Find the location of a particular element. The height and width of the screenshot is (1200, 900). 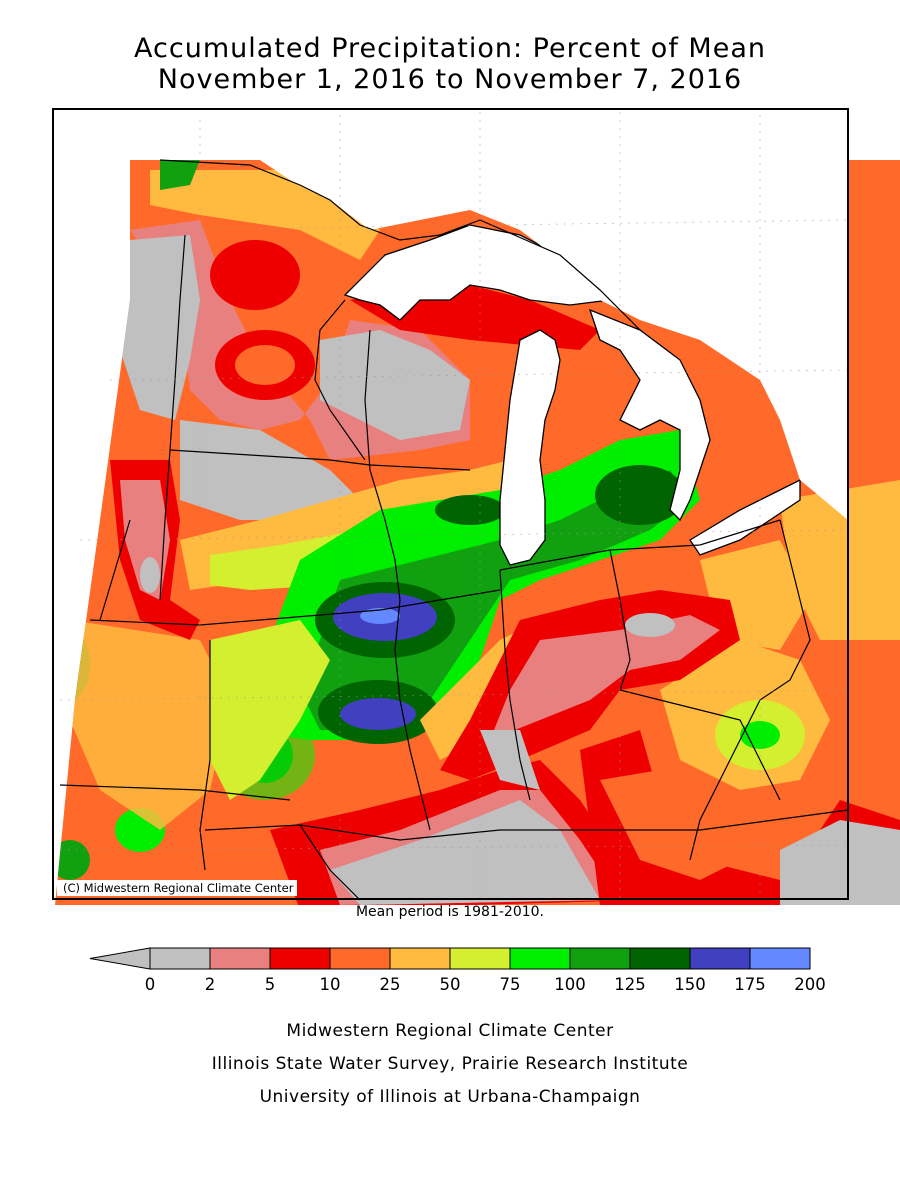

legend-tick-5: 5 is located at coordinates (270, 984).